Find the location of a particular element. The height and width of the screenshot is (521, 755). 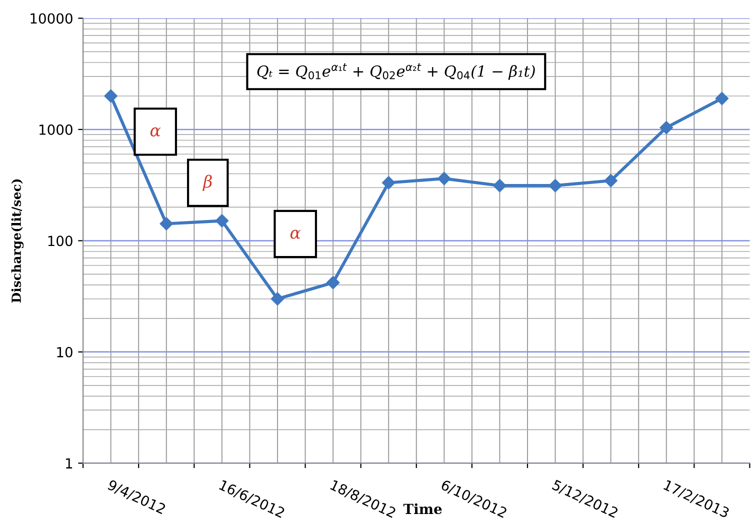

y-tick-label: 1000 is located at coordinates (56, 129).